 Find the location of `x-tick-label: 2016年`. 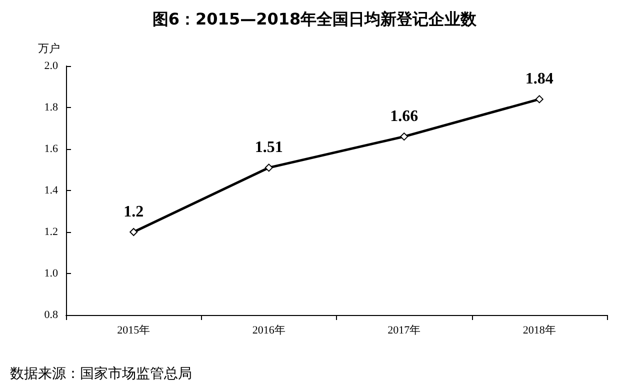

x-tick-label: 2016年 is located at coordinates (269, 330).